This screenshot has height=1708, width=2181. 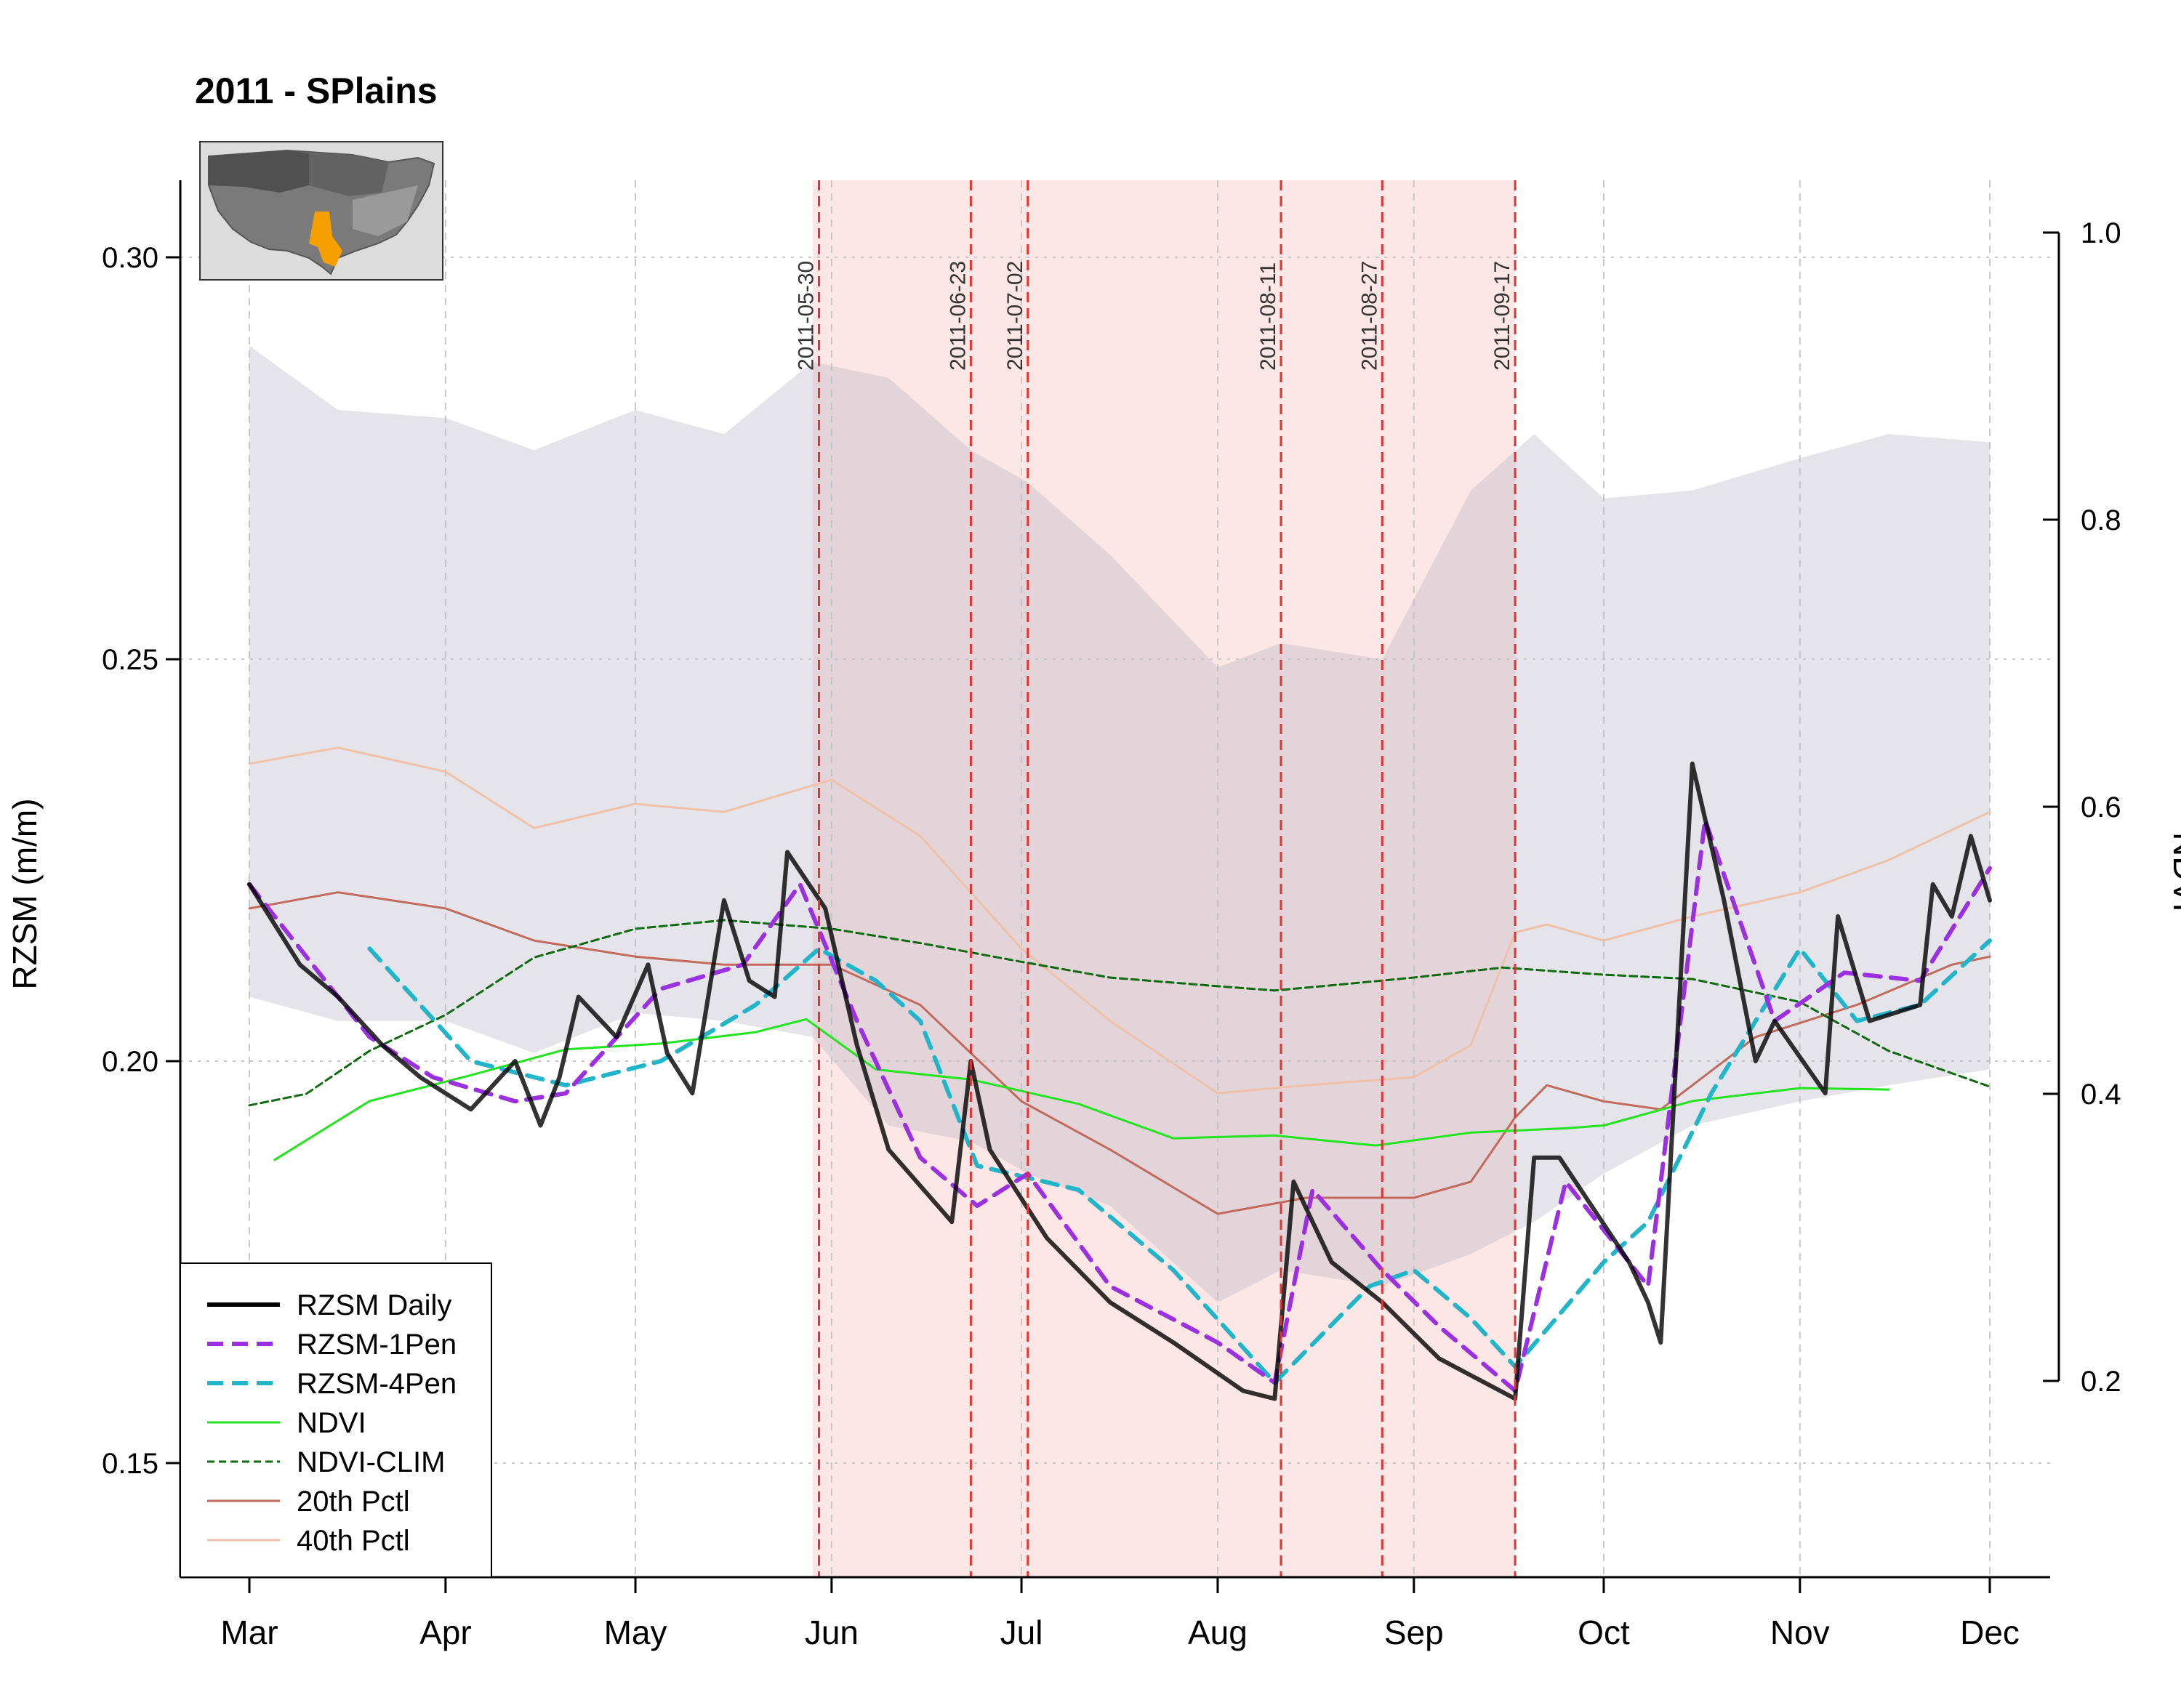 What do you see at coordinates (325, 240) in the screenshot?
I see `southern-plains-region` at bounding box center [325, 240].